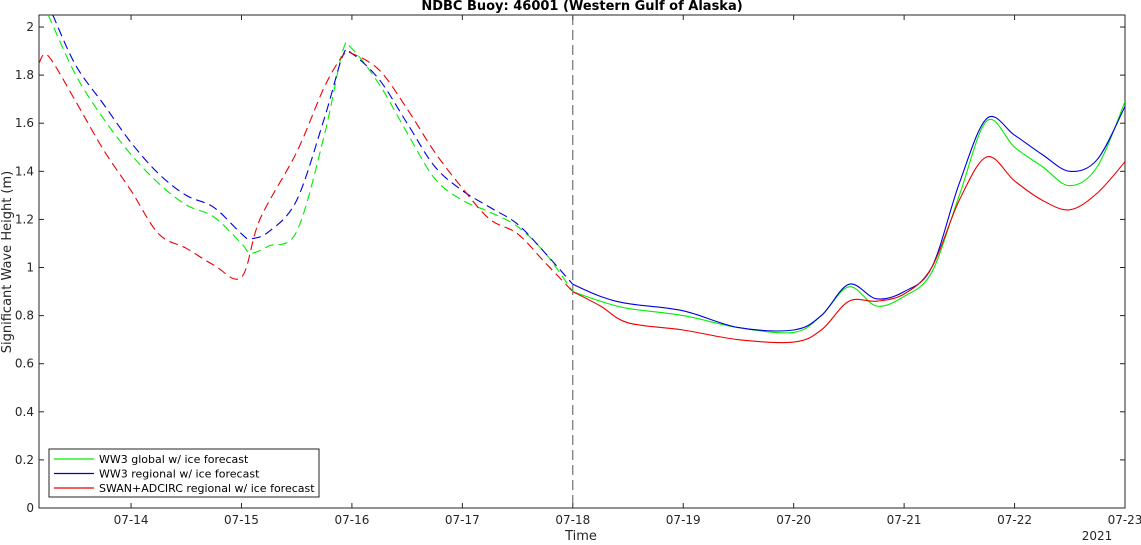 This screenshot has height=545, width=1141. Describe the element at coordinates (572, 520) in the screenshot. I see `x-tick-label: 07-18` at that location.